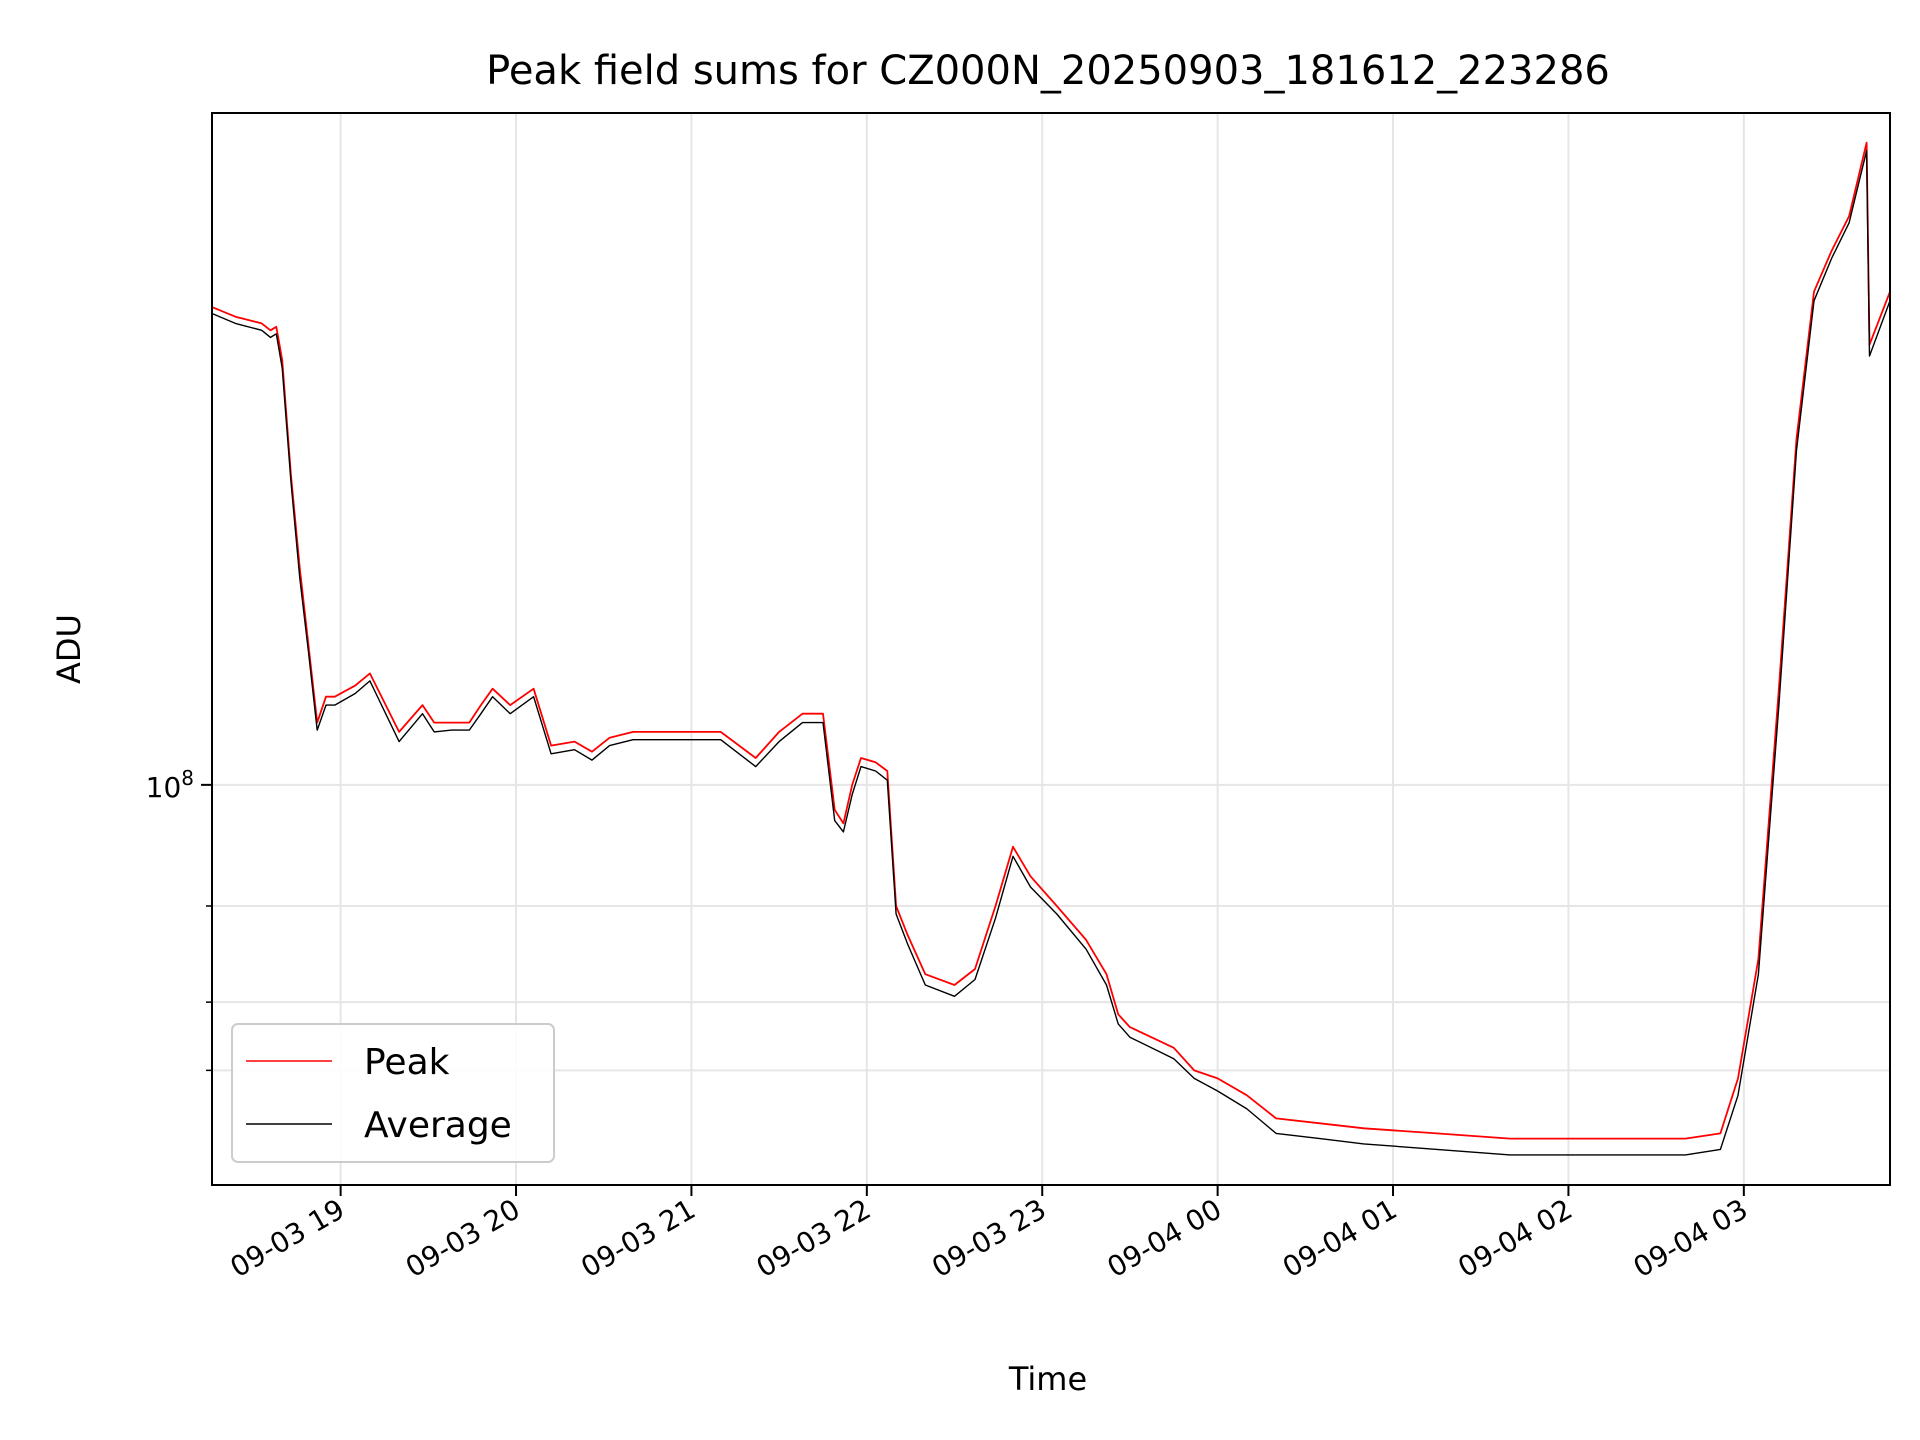 The width and height of the screenshot is (1920, 1440). What do you see at coordinates (1340, 1238) in the screenshot?
I see `x-tick-label: 09-04 01` at bounding box center [1340, 1238].